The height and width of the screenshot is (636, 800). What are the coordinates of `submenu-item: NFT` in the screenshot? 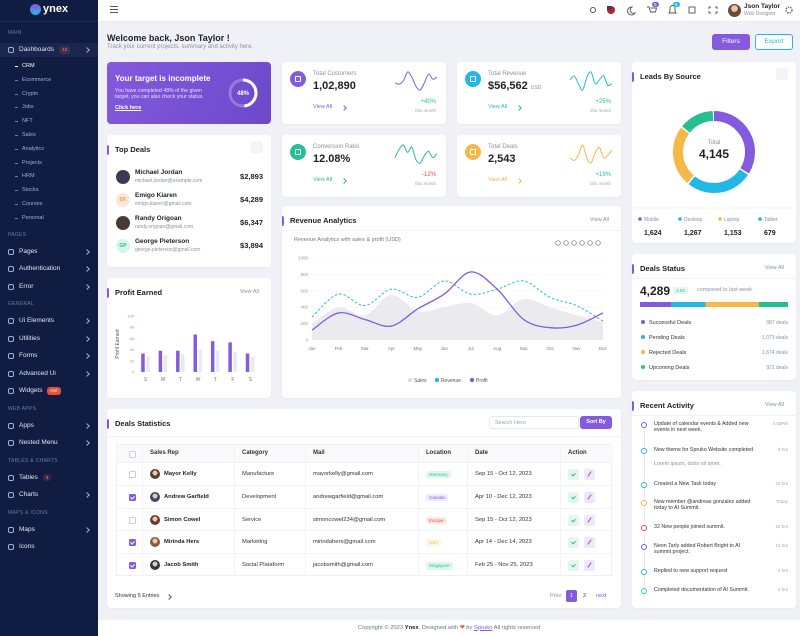 It's located at (49, 122).